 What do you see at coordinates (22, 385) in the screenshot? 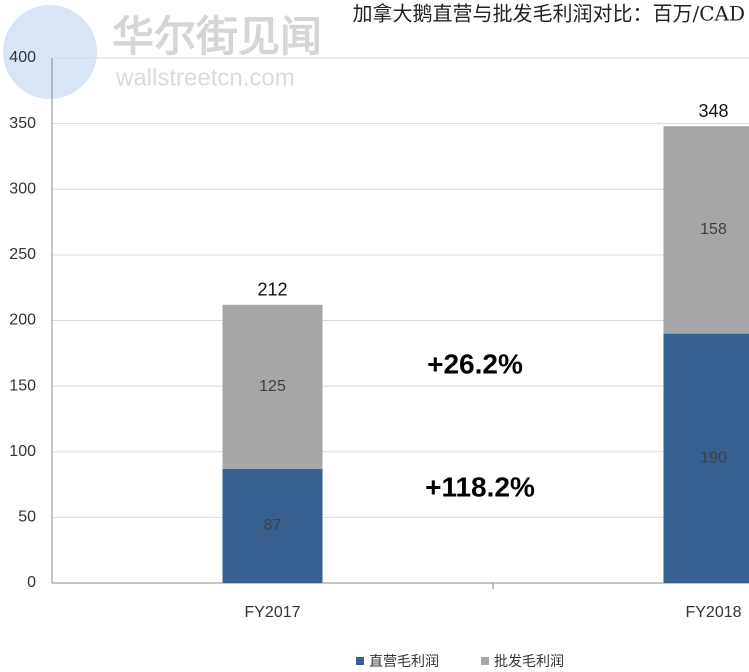
I see `y-tick-label: 150` at bounding box center [22, 385].